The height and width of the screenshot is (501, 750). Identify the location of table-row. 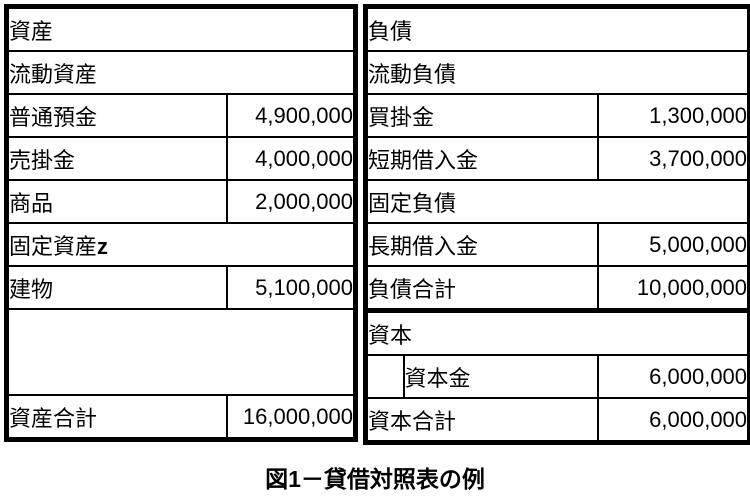
(181, 352).